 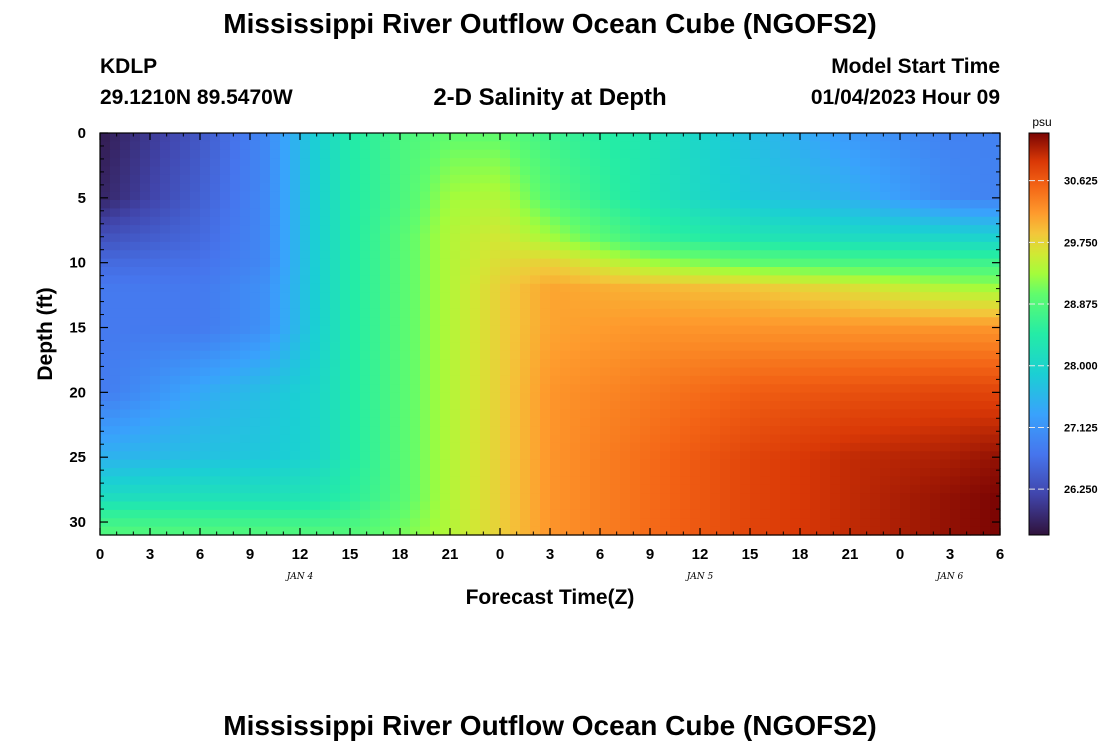 I want to click on x-tick-label: 0, so click(x=100, y=554).